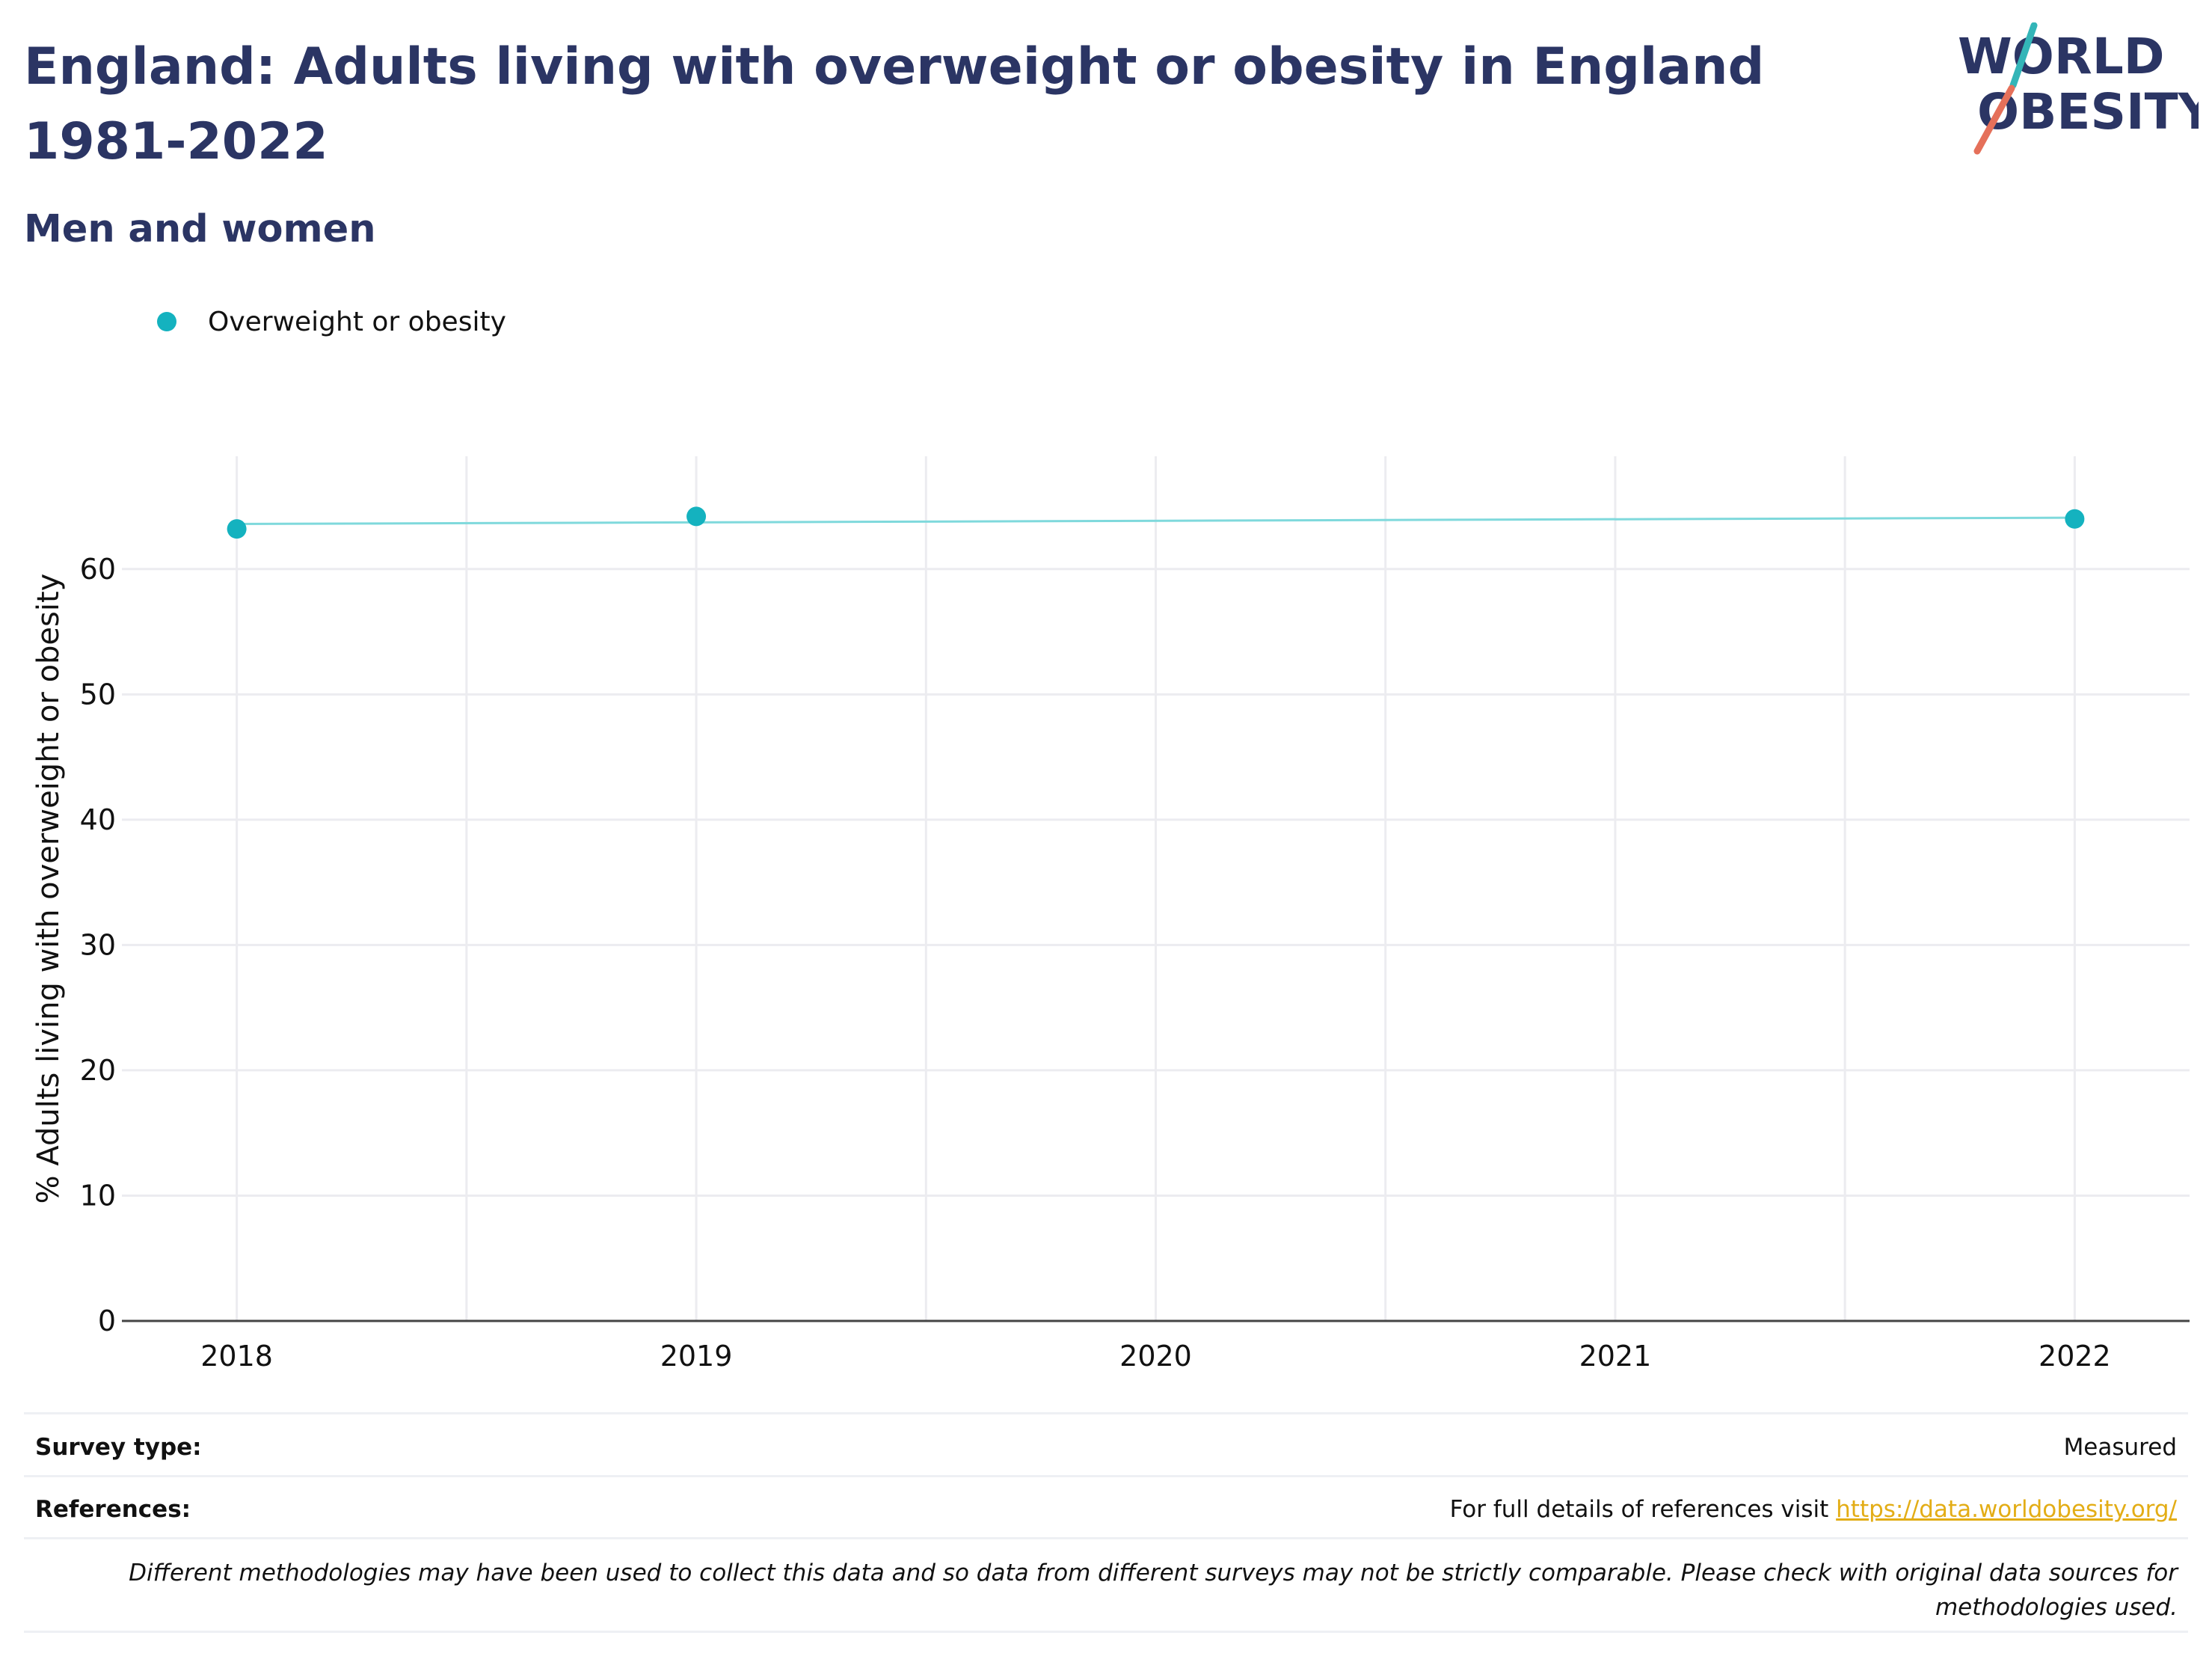  I want to click on survey-type-label: Survey type:, so click(118, 1447).